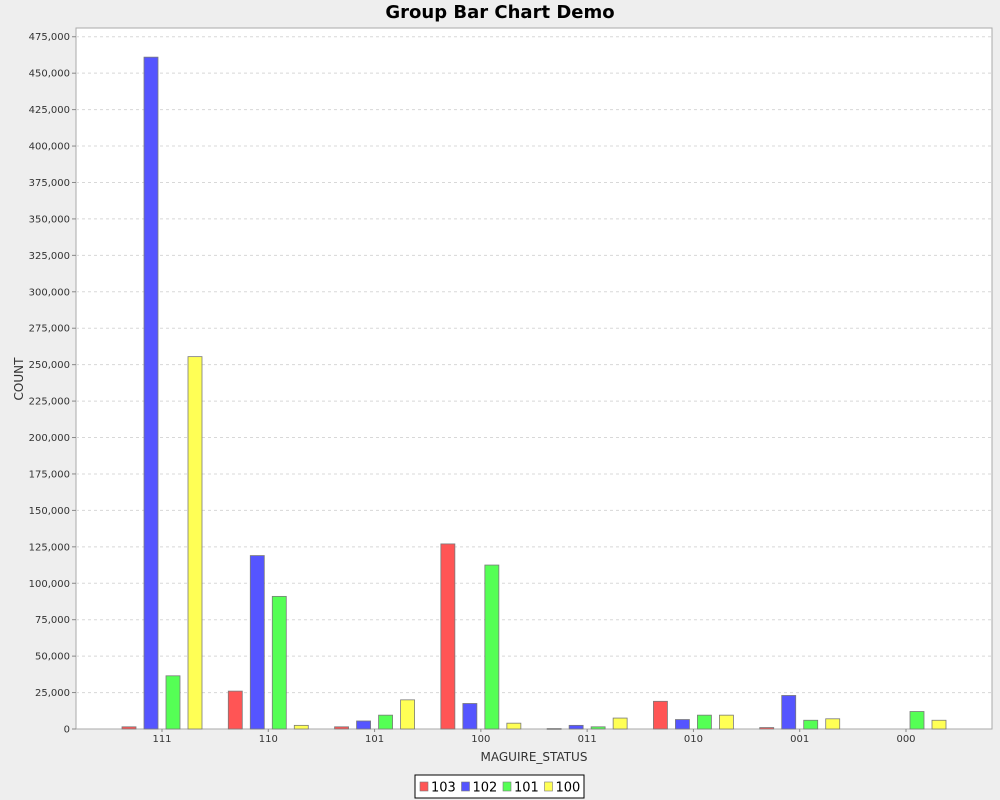 Image resolution: width=1000 pixels, height=800 pixels. Describe the element at coordinates (534, 757) in the screenshot. I see `x-axis-title: MAGUIRE_STATUS` at that location.